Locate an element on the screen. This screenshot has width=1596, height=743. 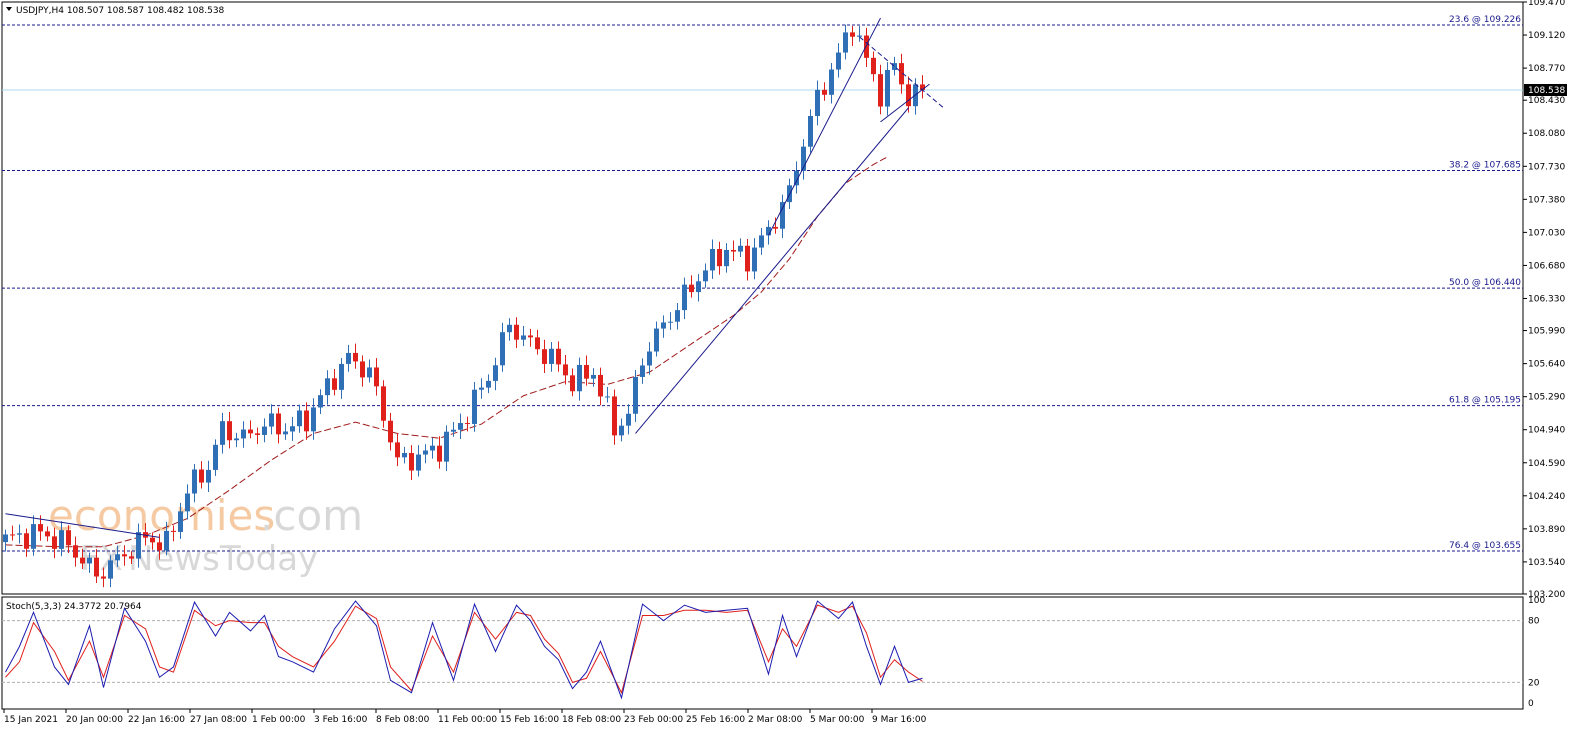
x-tick-label: 27 Jan 08:00 is located at coordinates (218, 720).